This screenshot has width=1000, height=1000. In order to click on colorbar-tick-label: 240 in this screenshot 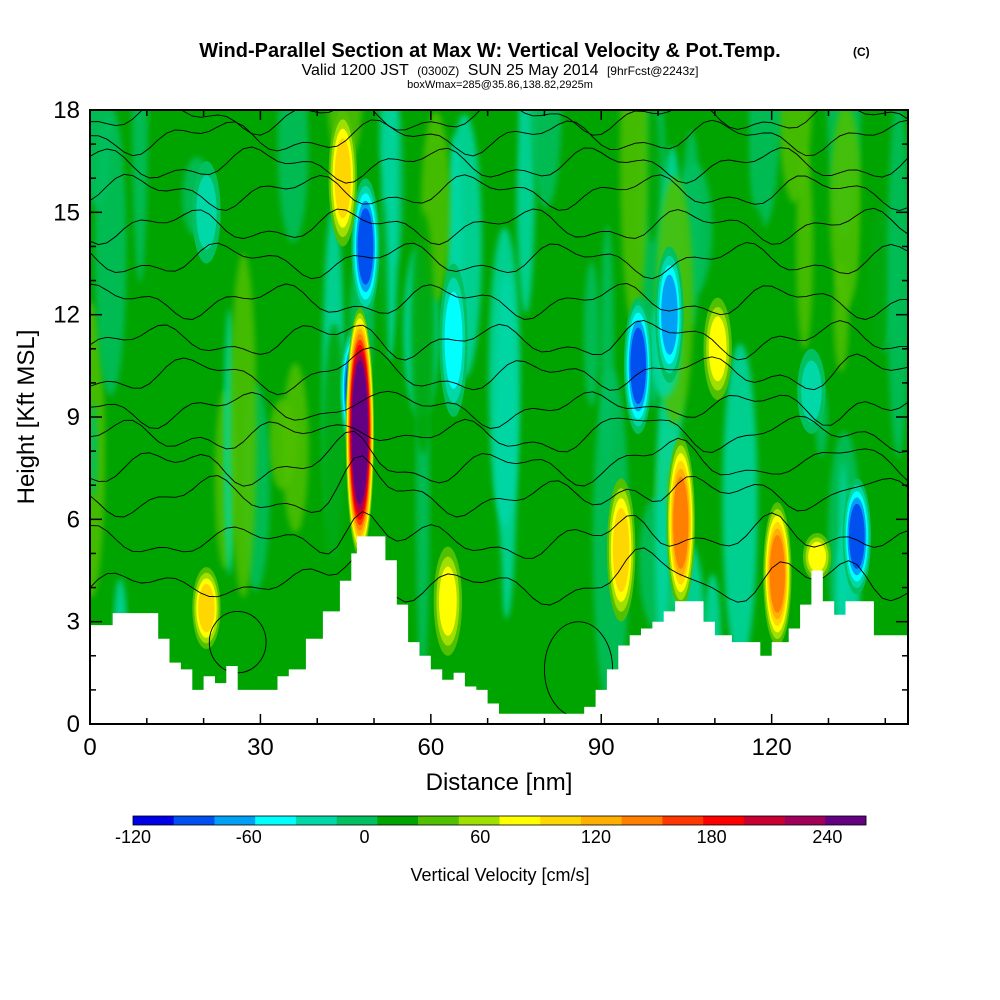, I will do `click(827, 837)`.